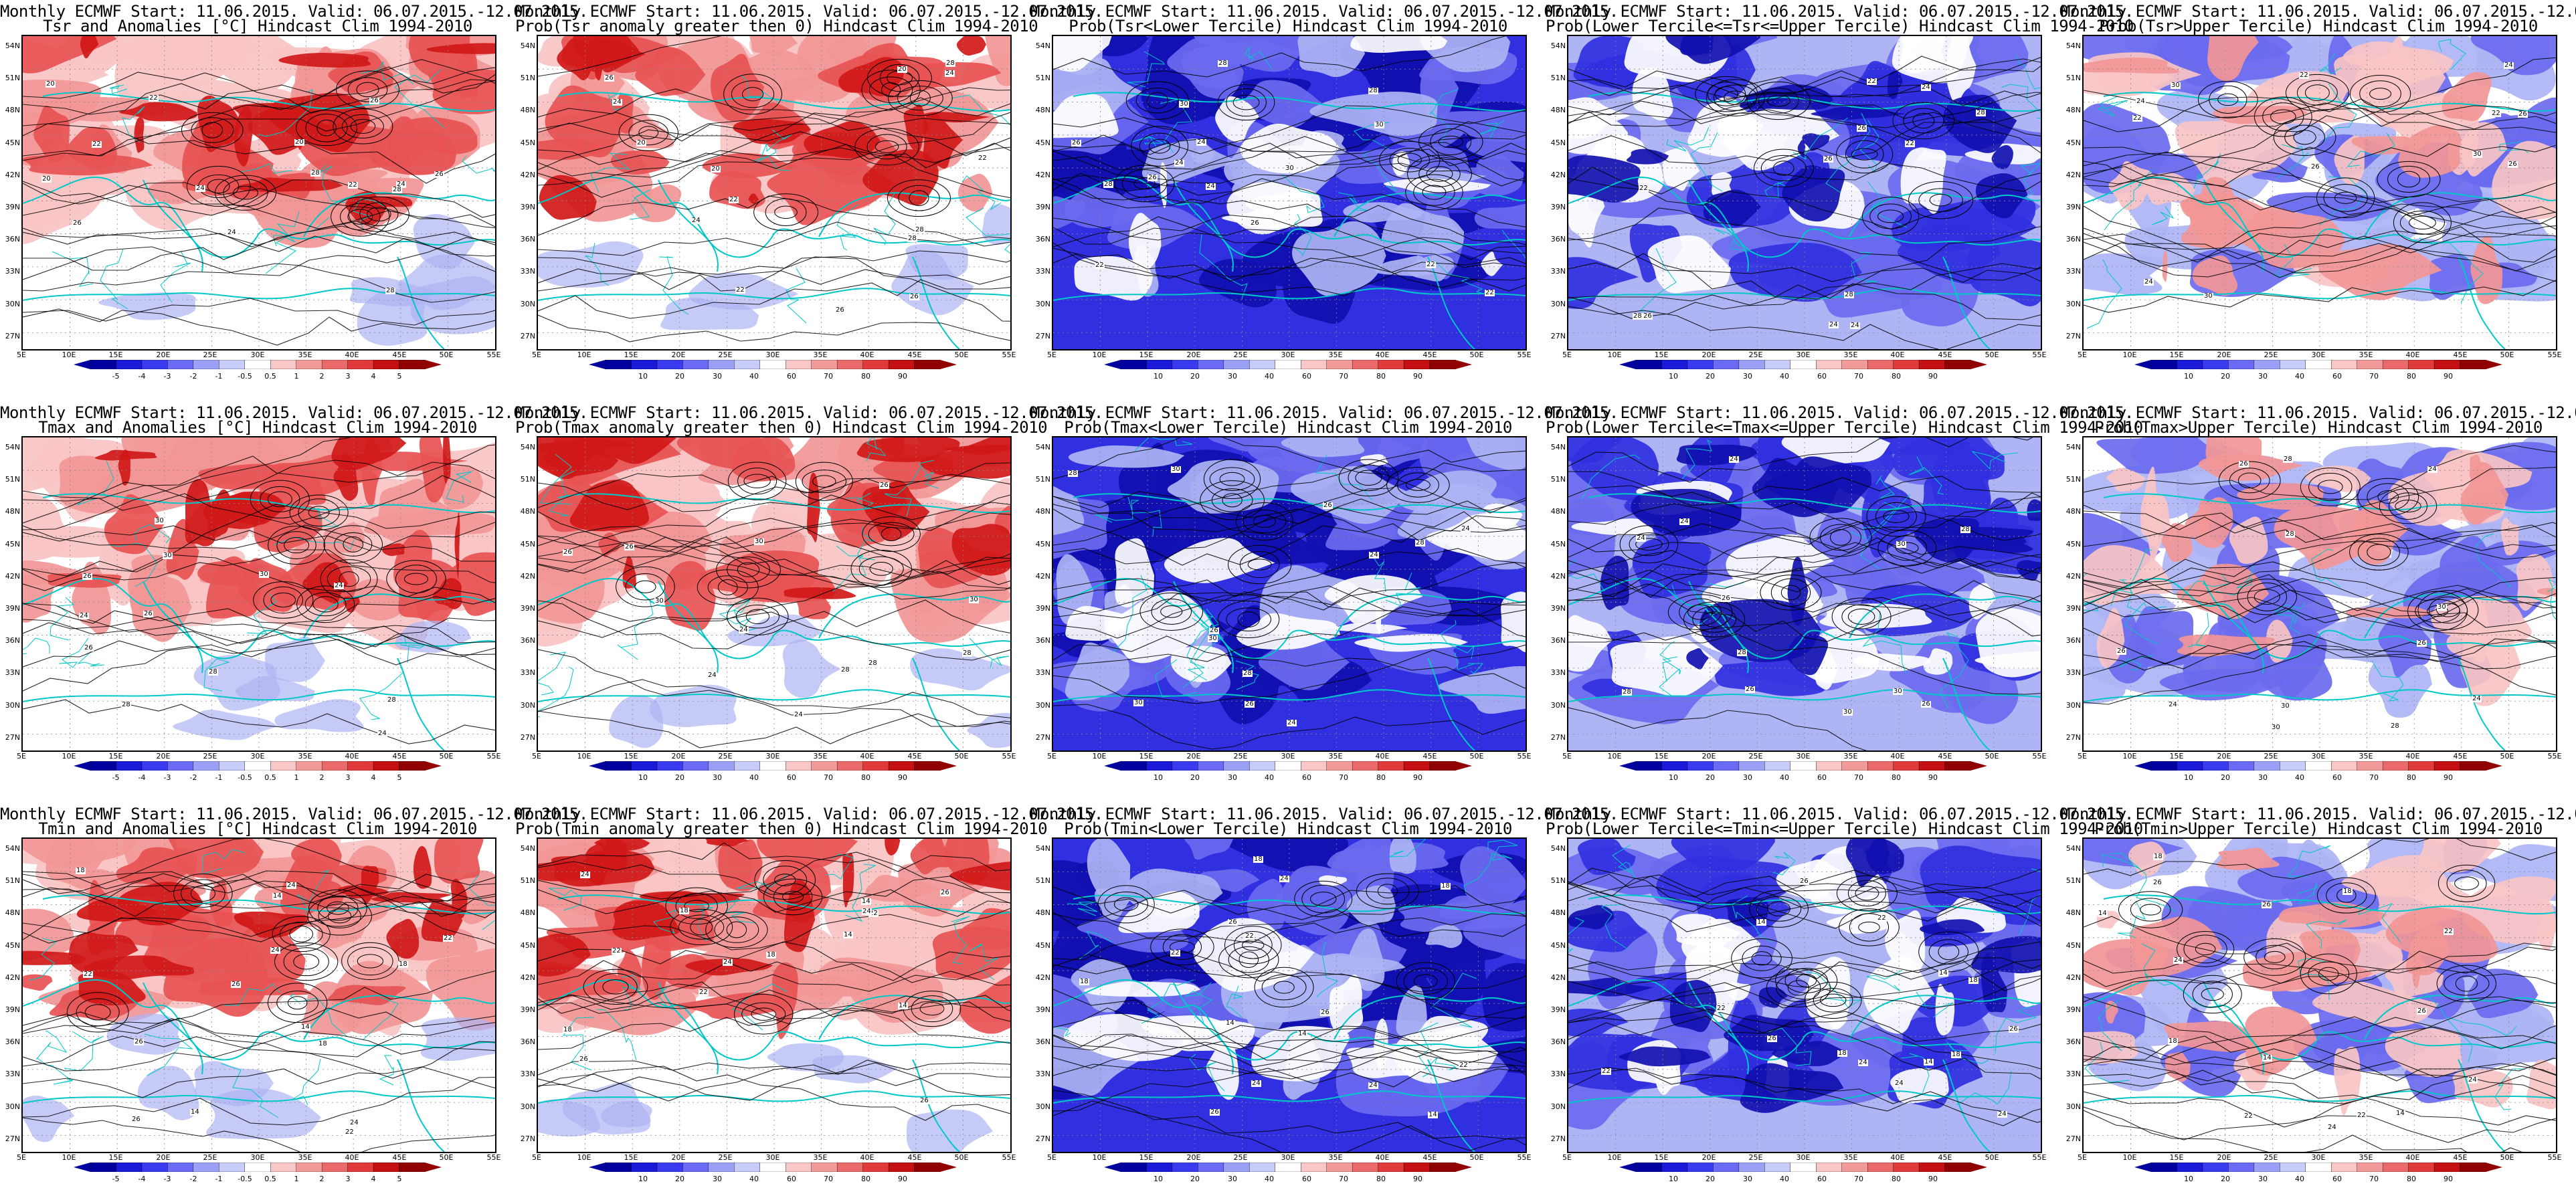  Describe the element at coordinates (527, 640) in the screenshot. I see `latitude-label: 36N` at that location.